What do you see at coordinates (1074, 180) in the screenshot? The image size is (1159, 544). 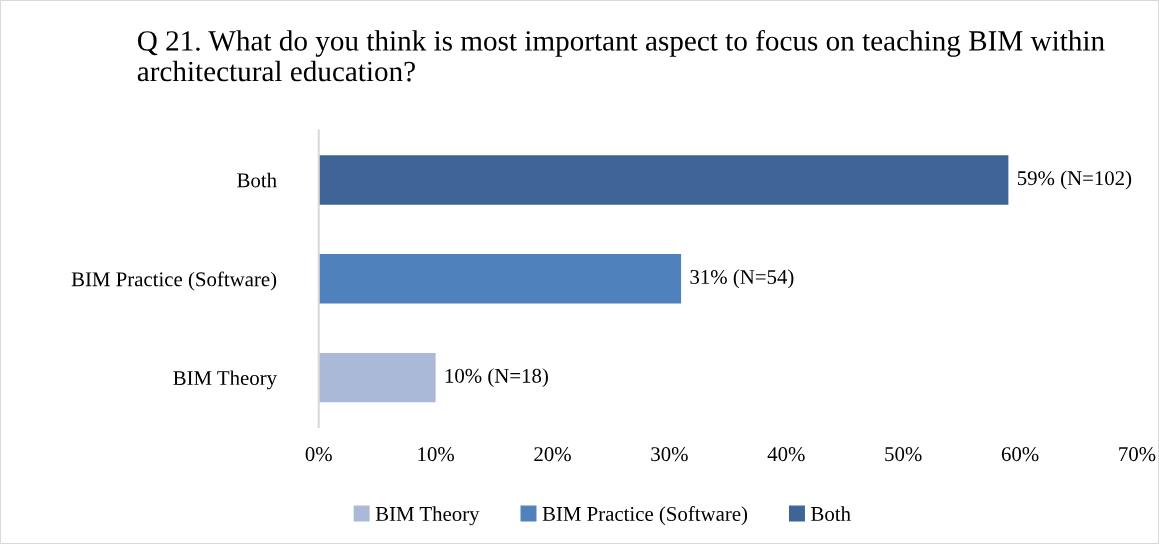 I see `data-label: 59% (N=102)` at bounding box center [1074, 180].